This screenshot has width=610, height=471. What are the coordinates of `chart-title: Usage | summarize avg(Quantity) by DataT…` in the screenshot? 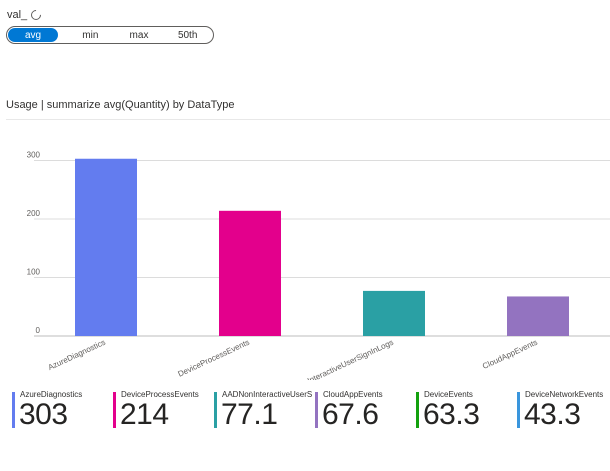 It's located at (120, 105).